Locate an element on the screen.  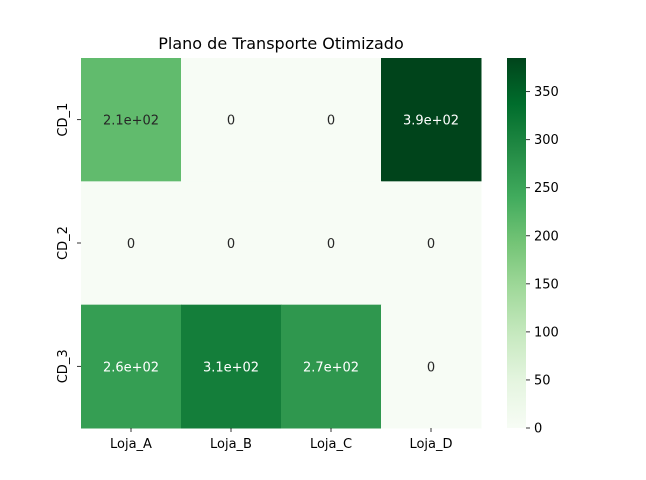
y-tick-label: CD_2 is located at coordinates (63, 243).